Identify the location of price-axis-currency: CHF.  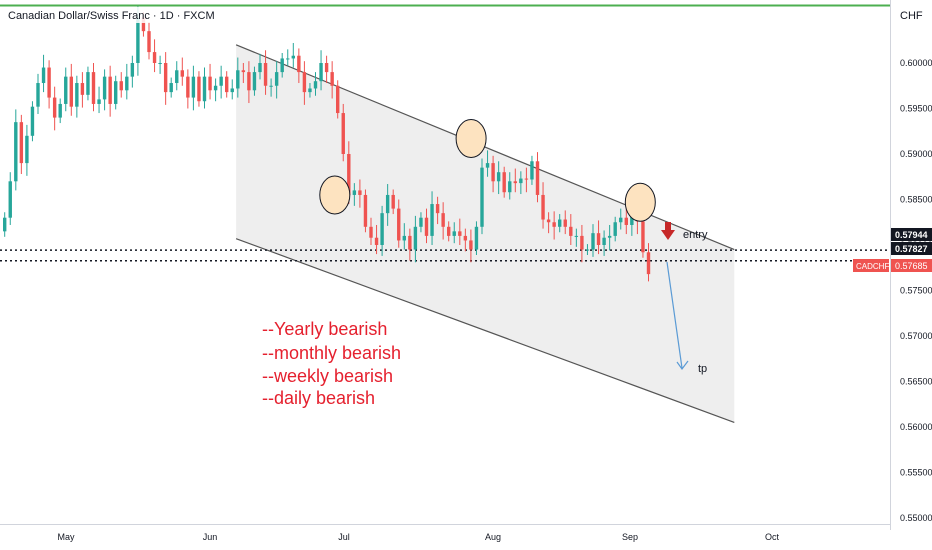
(911, 16).